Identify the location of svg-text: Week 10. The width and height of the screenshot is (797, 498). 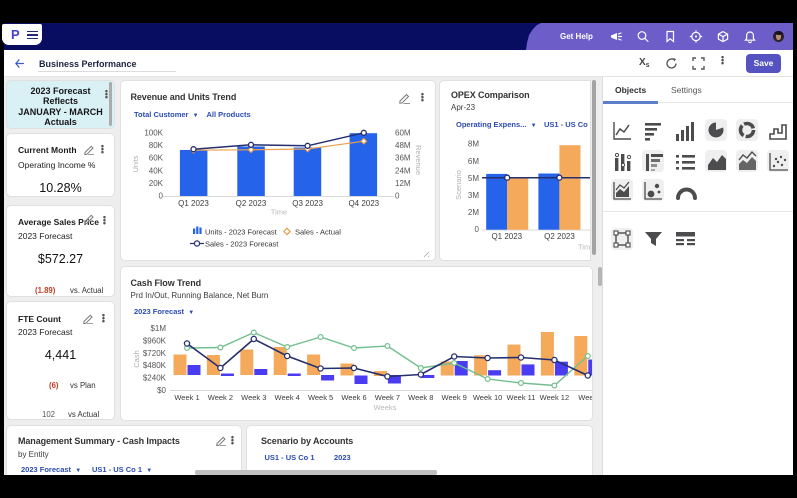
(487, 397).